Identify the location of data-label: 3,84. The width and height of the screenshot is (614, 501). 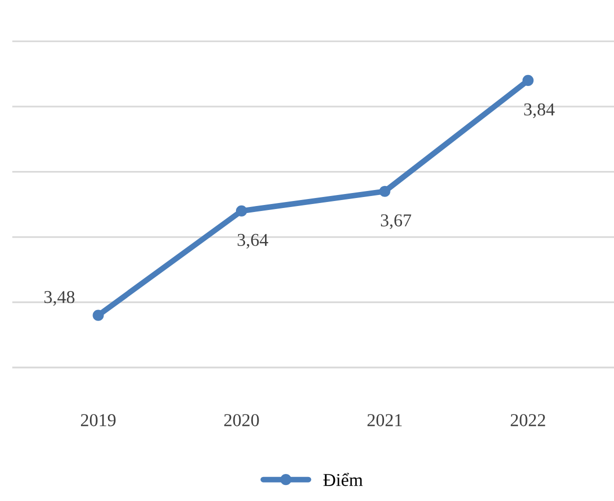
(539, 110).